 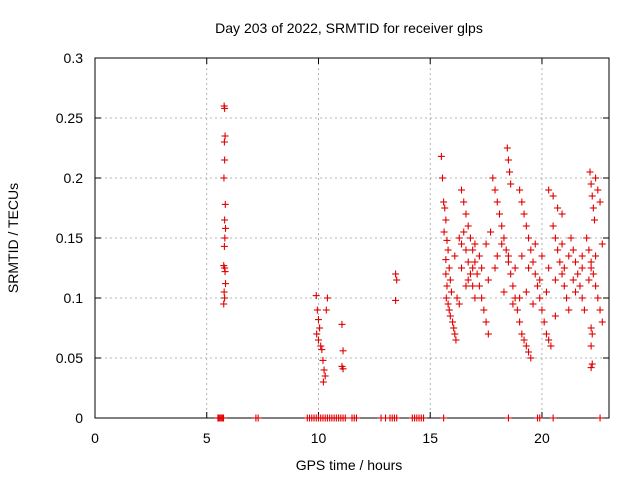 I want to click on y-tick-label: 0.15, so click(x=69, y=238).